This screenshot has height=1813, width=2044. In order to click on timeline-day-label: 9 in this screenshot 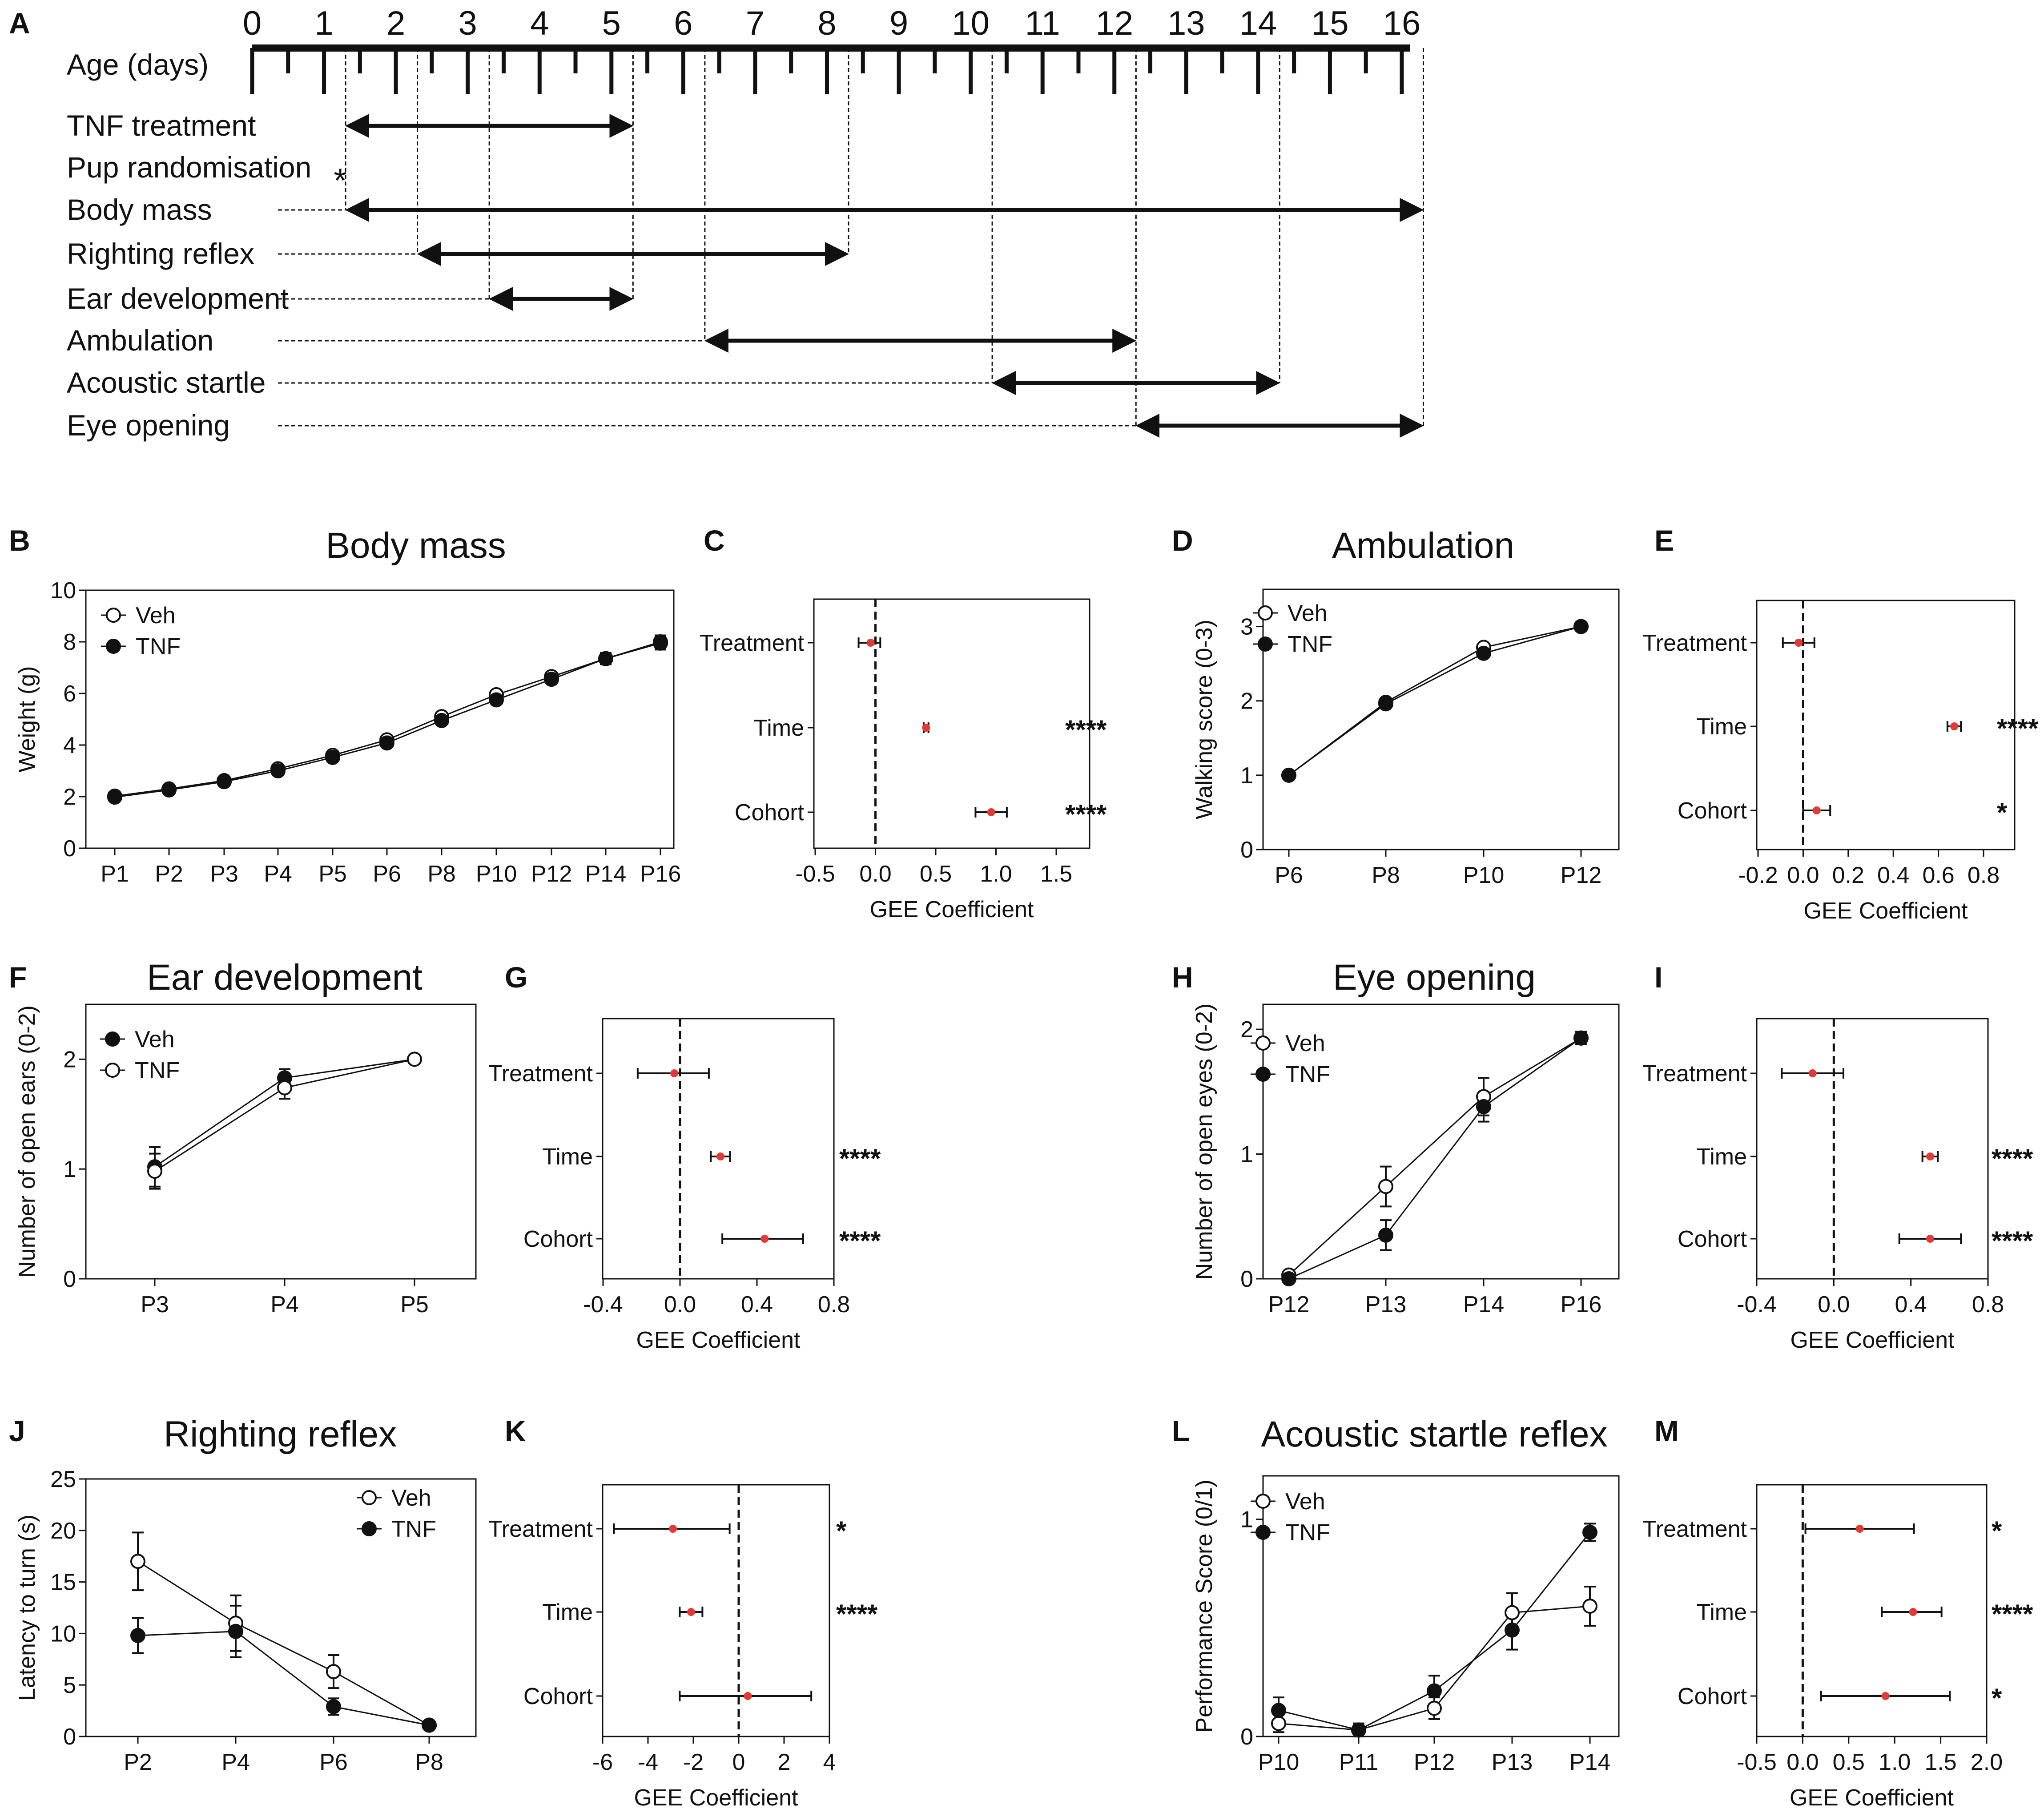, I will do `click(899, 23)`.